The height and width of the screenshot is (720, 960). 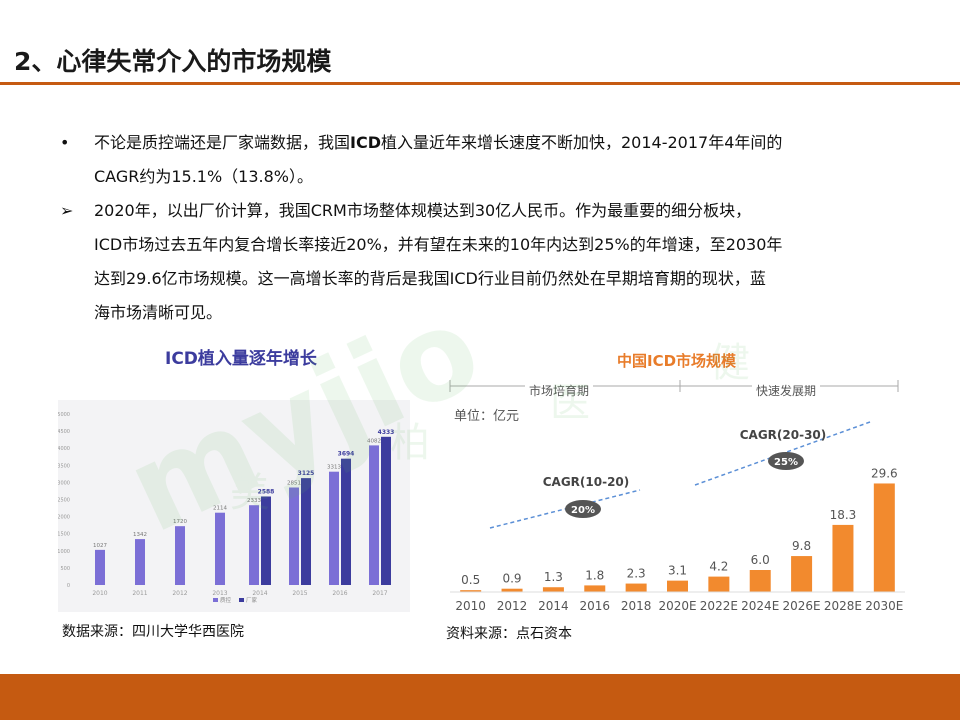 I want to click on left-y-tick: 1000, so click(x=64, y=552).